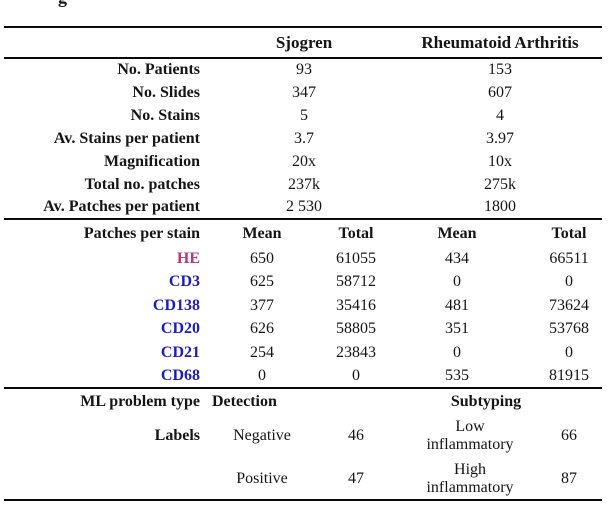 Image resolution: width=608 pixels, height=514 pixels. I want to click on value-cell: 347, so click(304, 92).